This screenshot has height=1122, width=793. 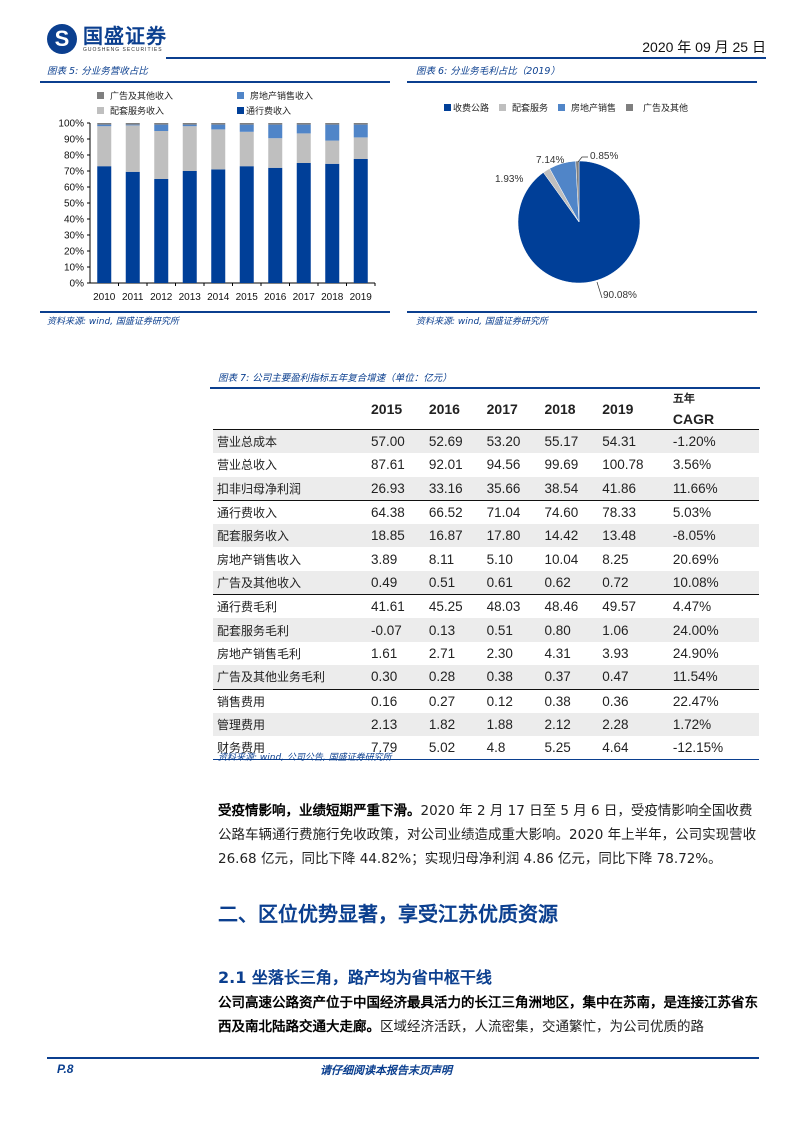 I want to click on y-tick-label: 90%, so click(x=74, y=140).